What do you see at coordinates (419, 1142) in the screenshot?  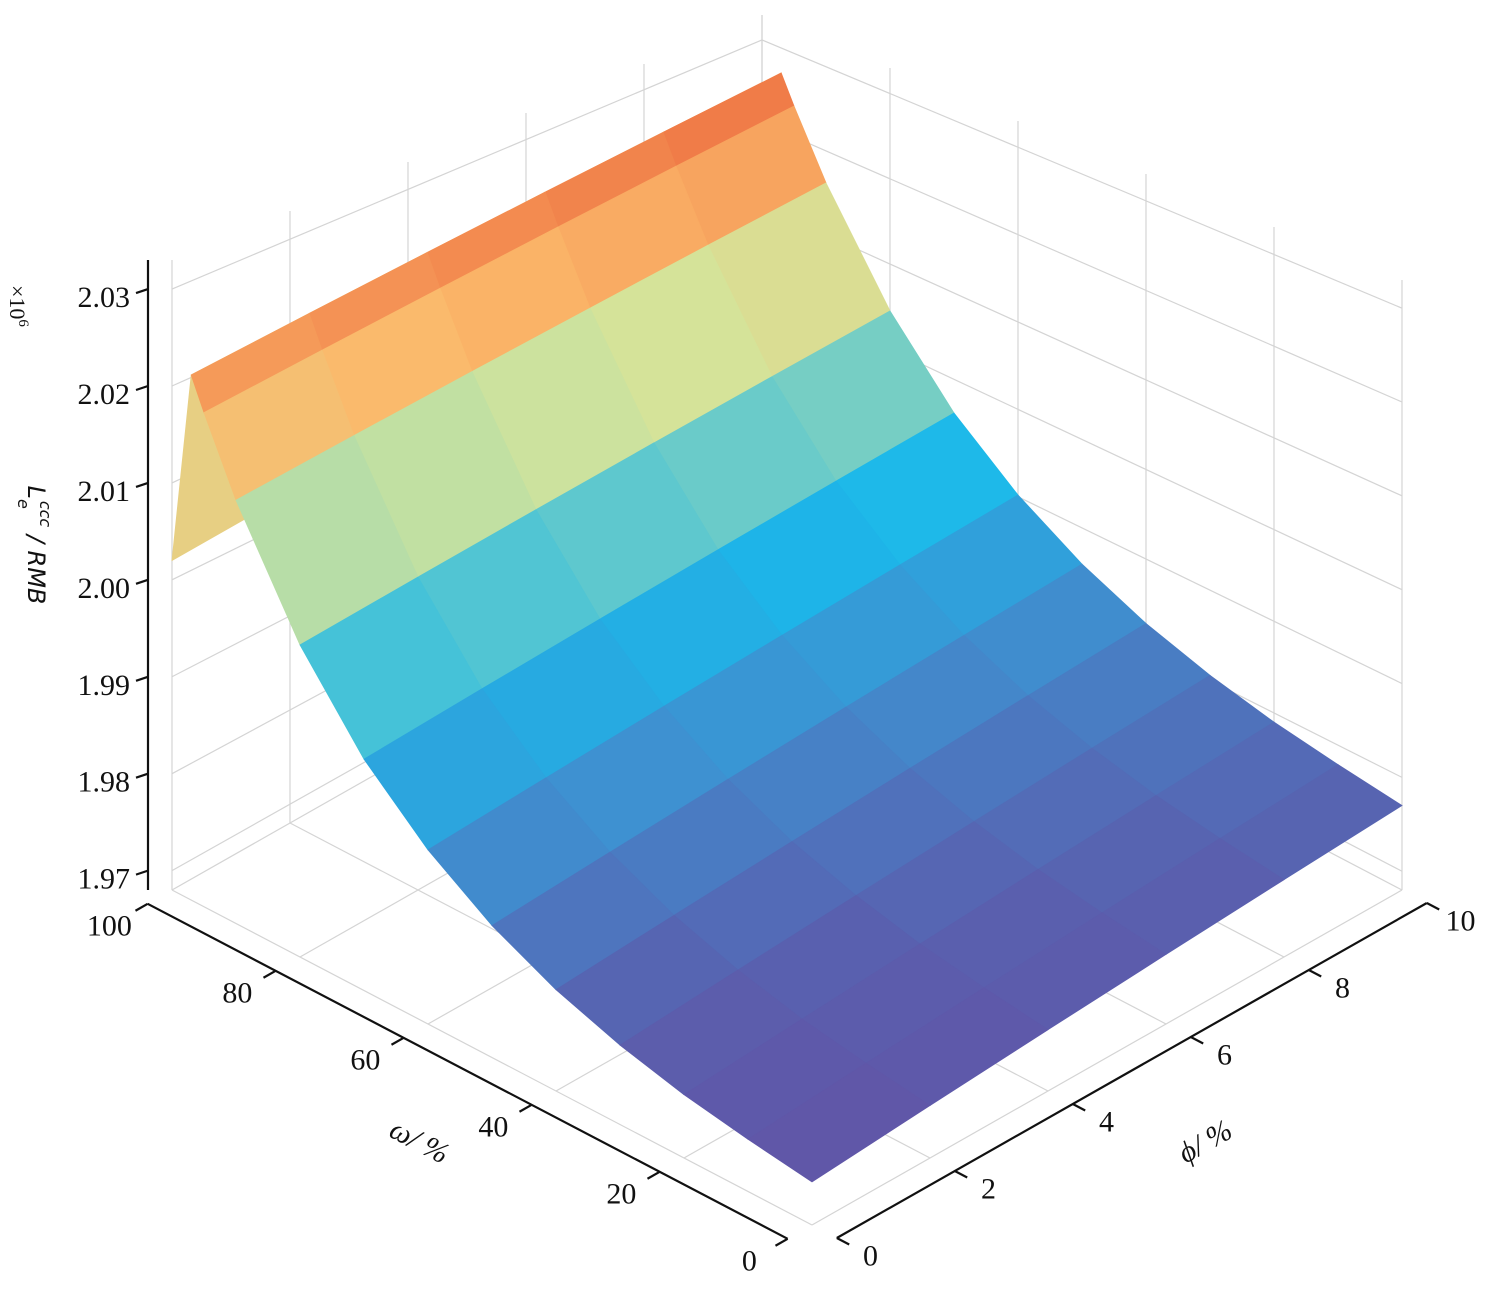 I see `x-axis-title: ω/ %` at bounding box center [419, 1142].